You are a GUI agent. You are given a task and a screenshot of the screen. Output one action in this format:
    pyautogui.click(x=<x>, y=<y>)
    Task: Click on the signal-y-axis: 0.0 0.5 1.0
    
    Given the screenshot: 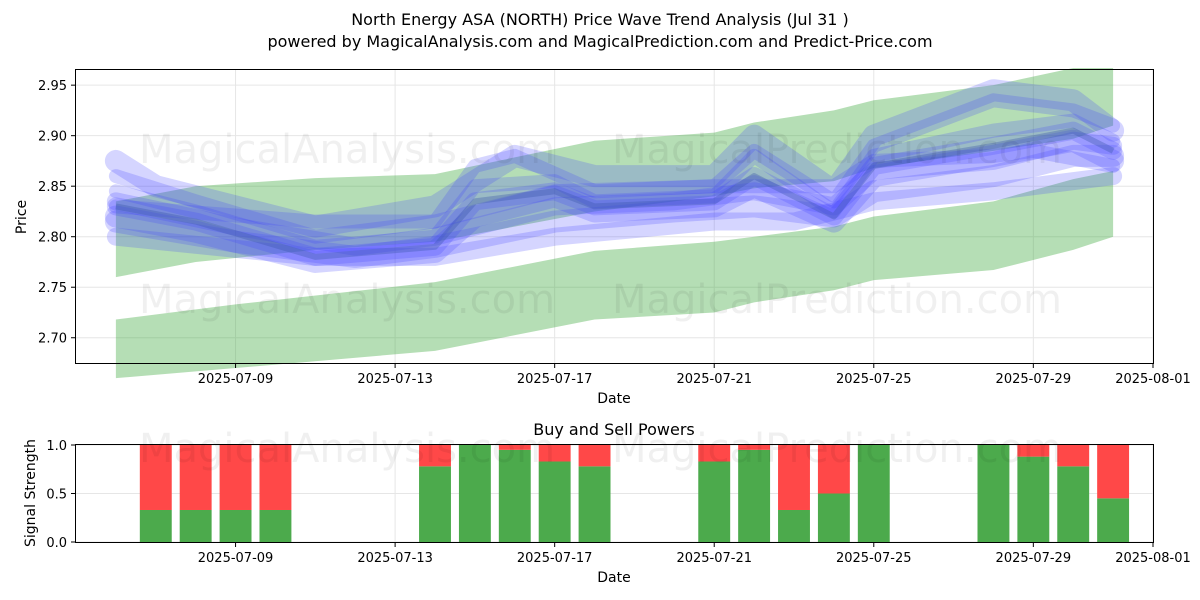 What is the action you would take?
    pyautogui.click(x=61, y=495)
    